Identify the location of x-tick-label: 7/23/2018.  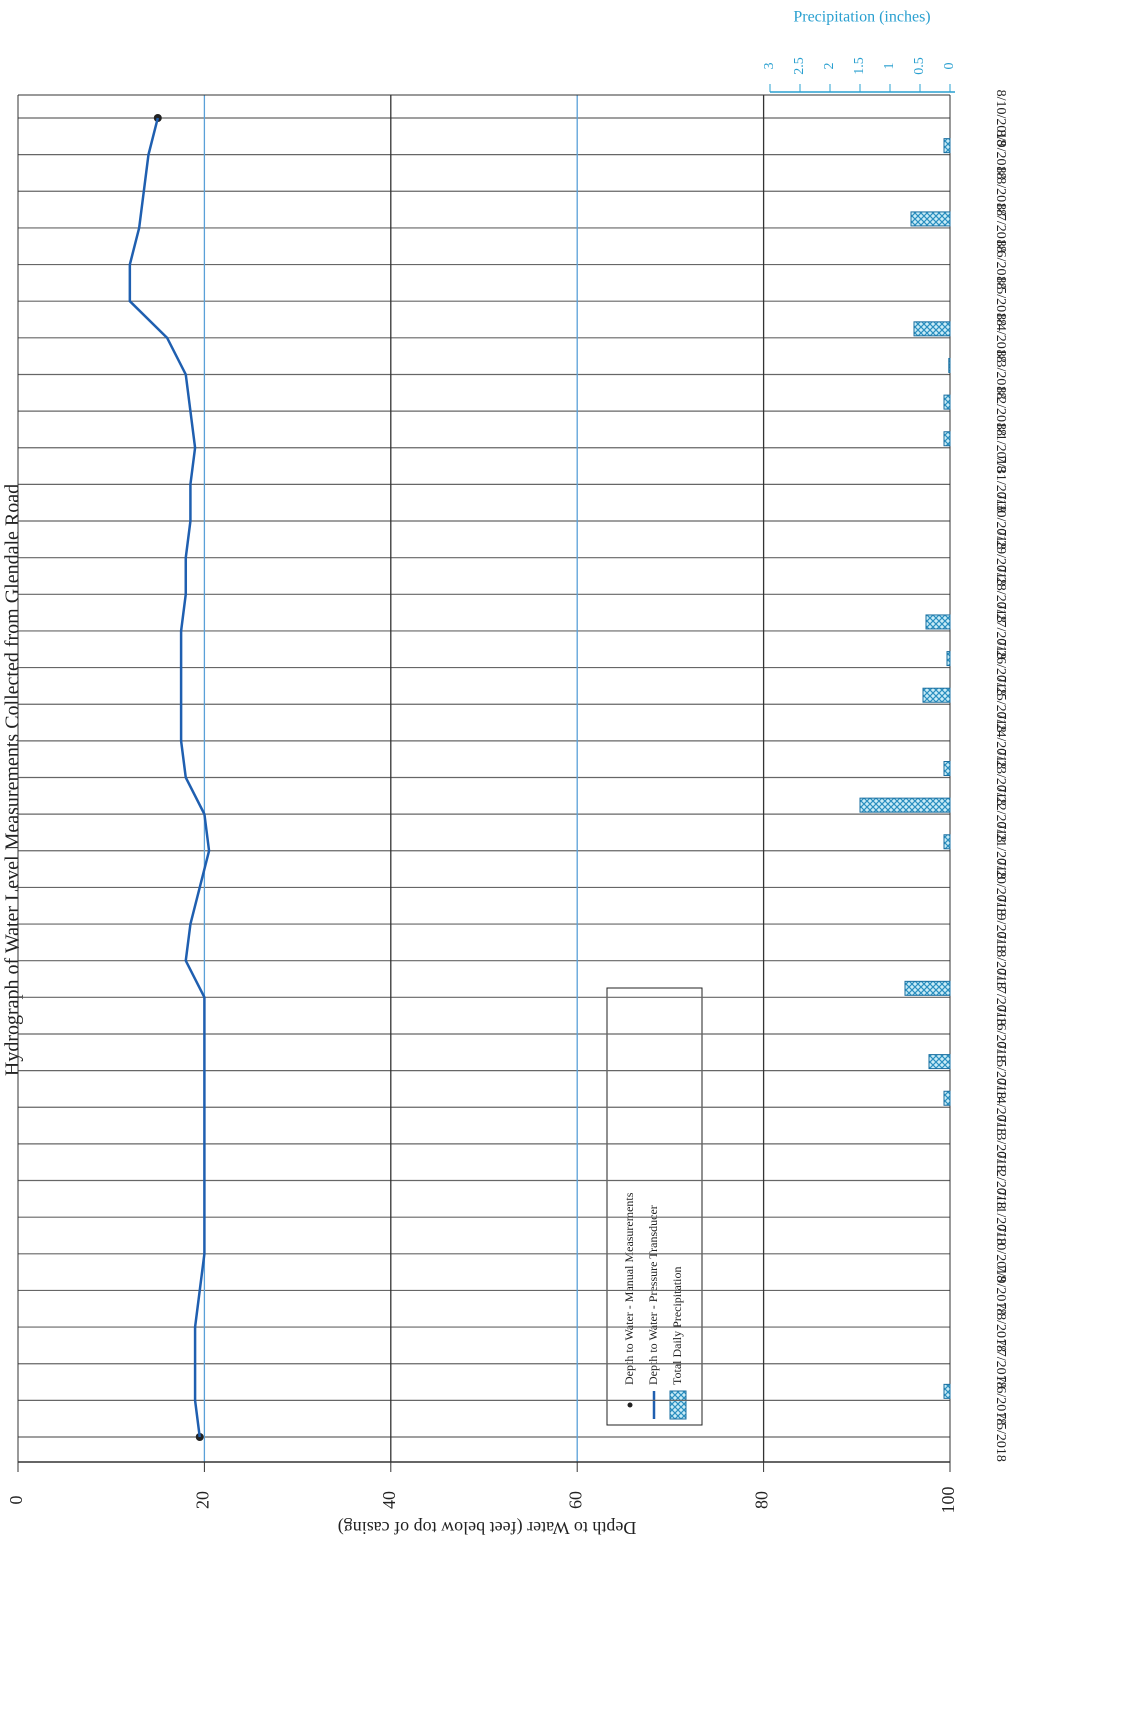
(1000, 777).